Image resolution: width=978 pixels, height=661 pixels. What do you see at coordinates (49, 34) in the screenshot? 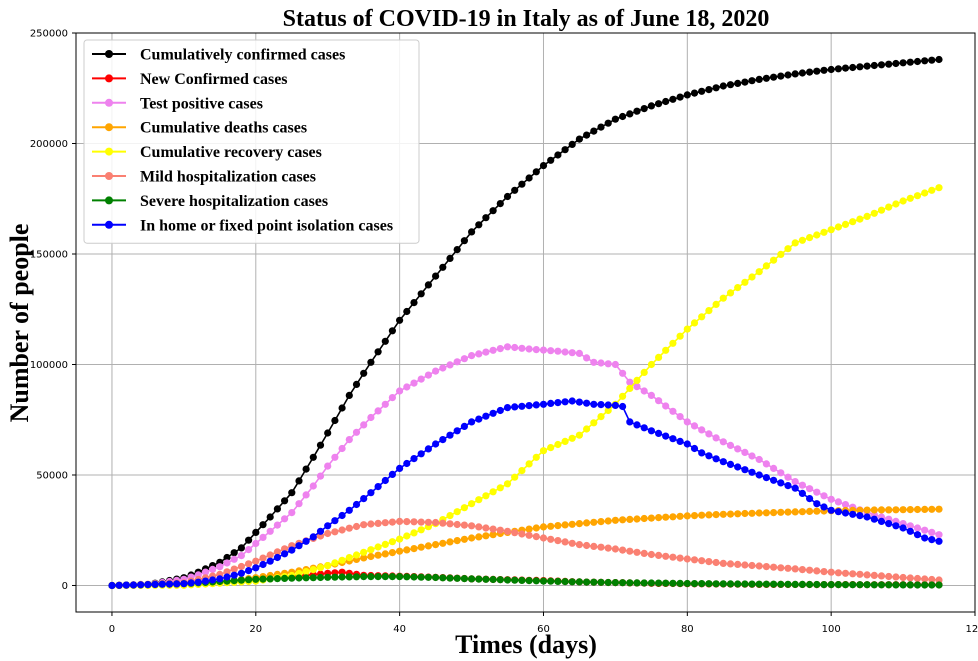
I see `y-tick-label: 250000` at bounding box center [49, 34].